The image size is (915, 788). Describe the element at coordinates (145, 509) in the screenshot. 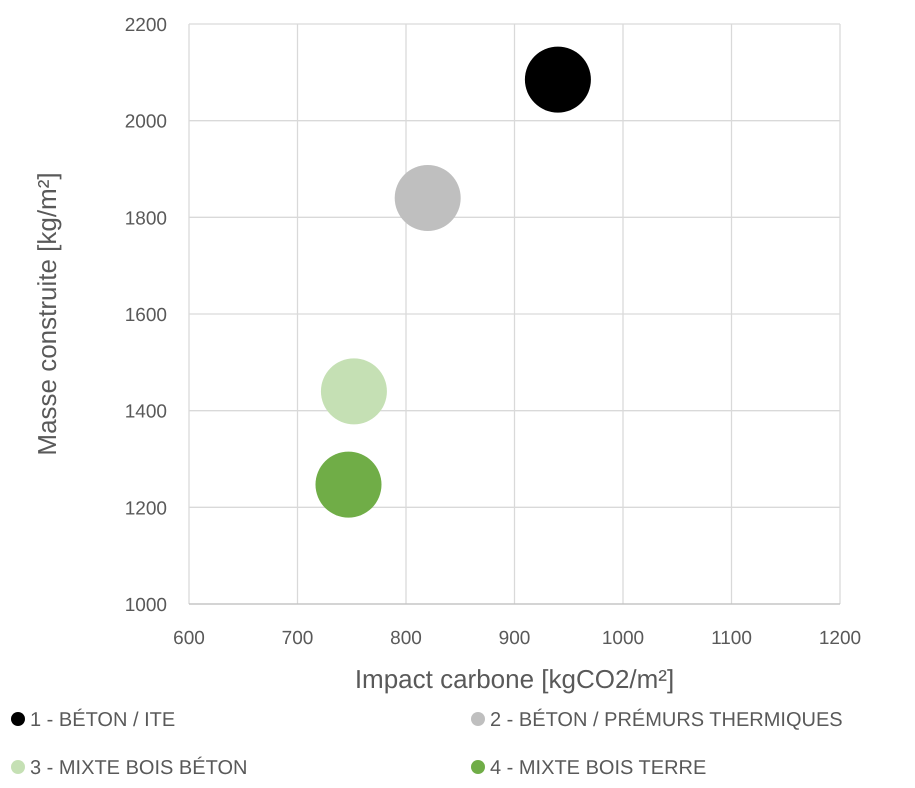

I see `y-tick-label: 1200` at that location.